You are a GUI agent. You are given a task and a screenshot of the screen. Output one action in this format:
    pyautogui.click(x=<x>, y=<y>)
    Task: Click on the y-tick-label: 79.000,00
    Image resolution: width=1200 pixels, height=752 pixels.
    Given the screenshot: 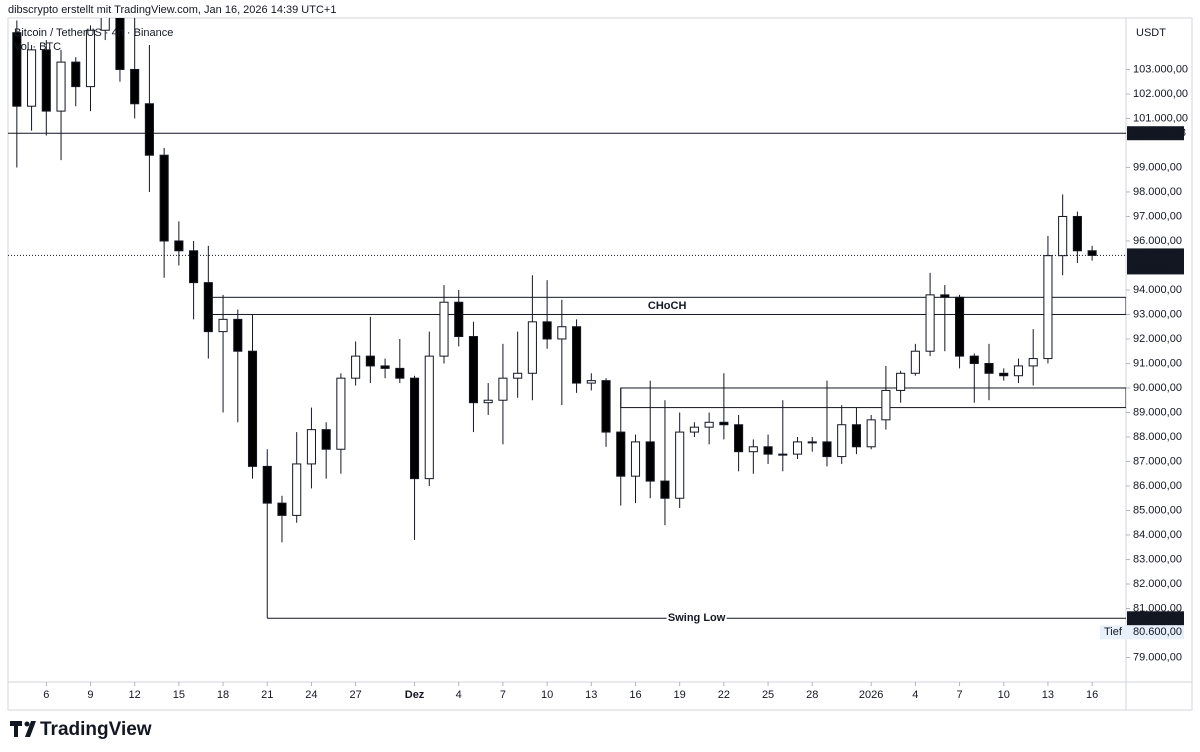 What is the action you would take?
    pyautogui.click(x=1157, y=657)
    